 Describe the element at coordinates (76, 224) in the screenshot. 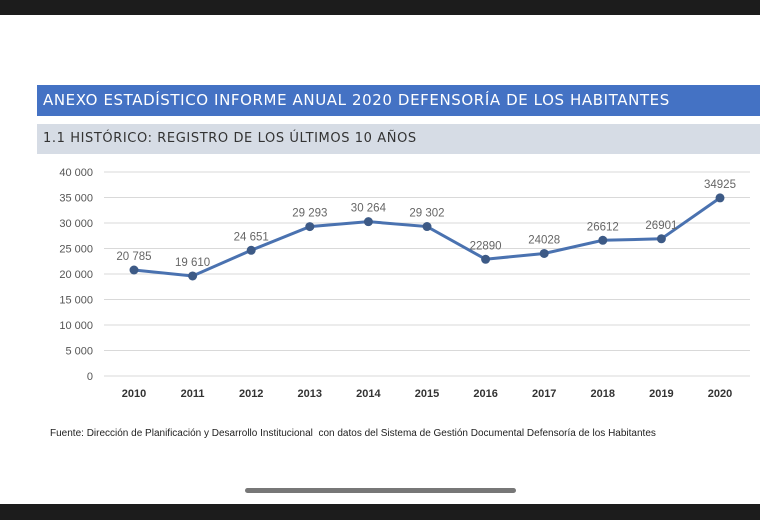

I see `y-tick-label: 30 000` at that location.